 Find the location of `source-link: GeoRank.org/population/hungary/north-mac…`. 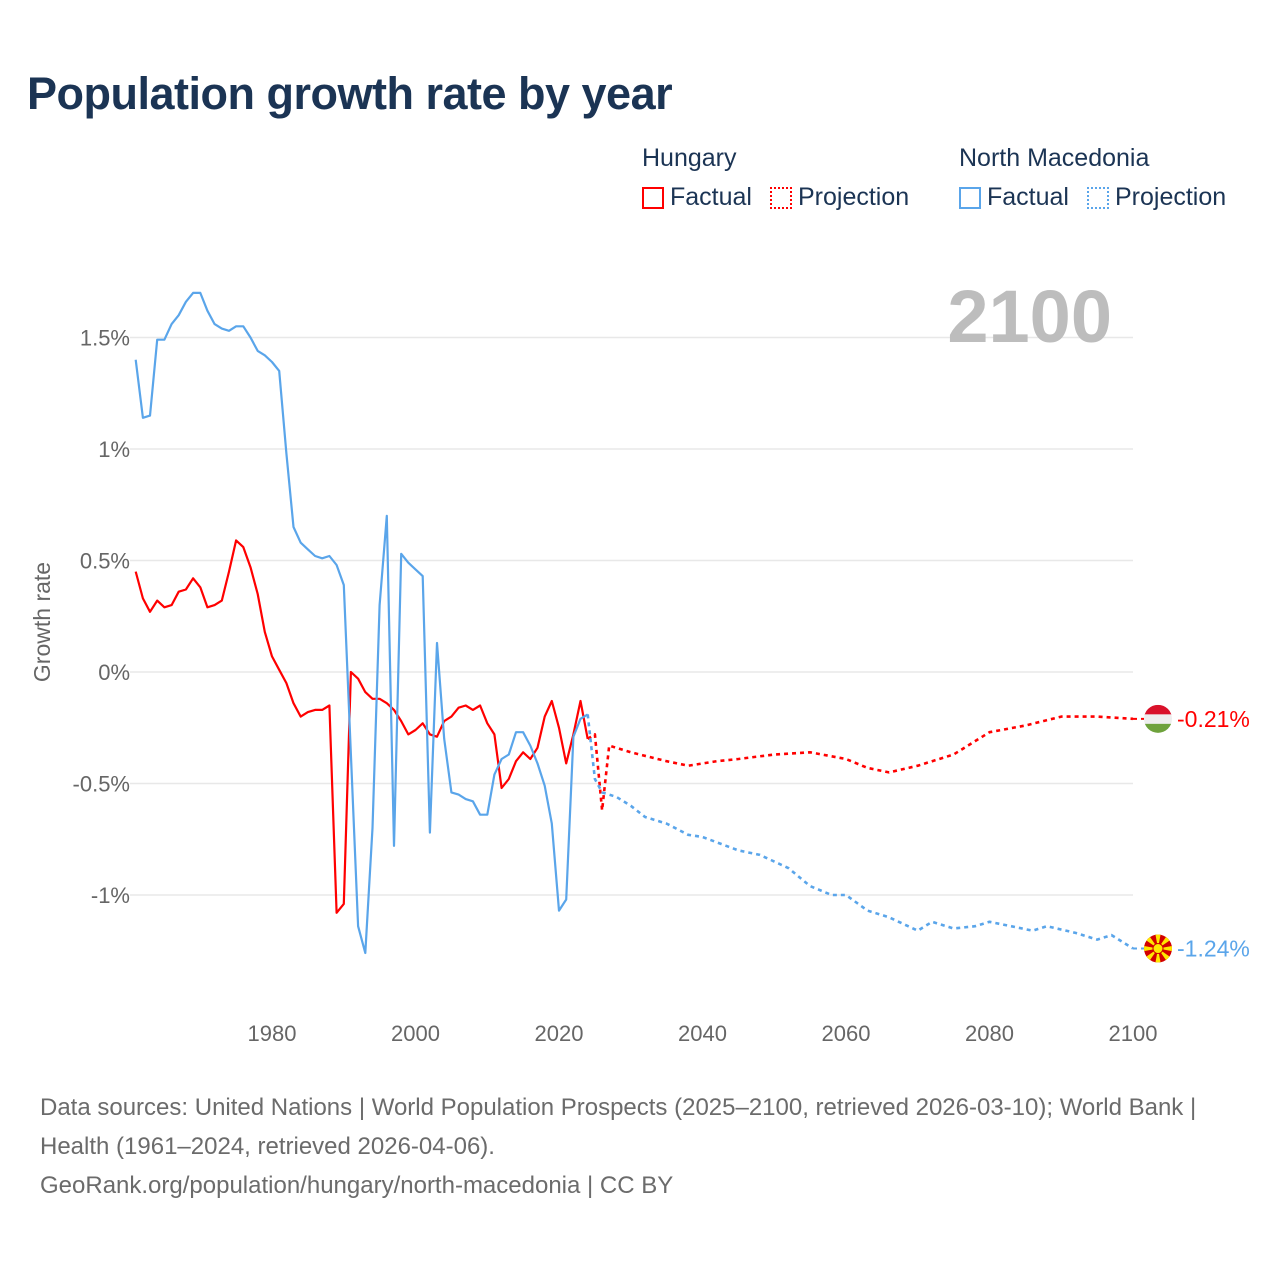

source-link: GeoRank.org/population/hungary/north-mac… is located at coordinates (357, 1185).